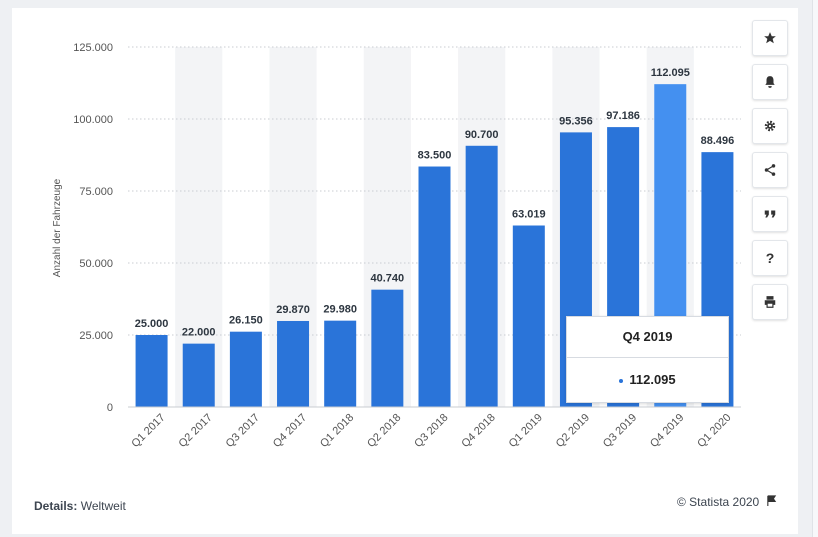  I want to click on value-label: 40.740, so click(388, 279).